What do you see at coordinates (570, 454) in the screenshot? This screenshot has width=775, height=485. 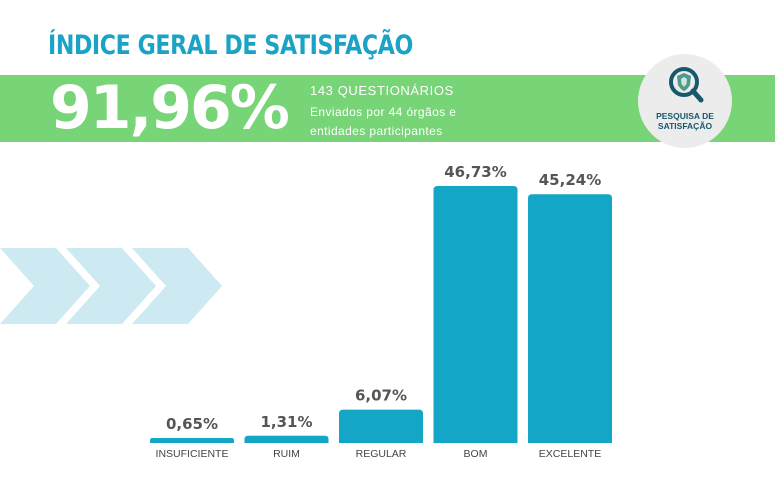 I see `category-label: EXCELENTE` at bounding box center [570, 454].